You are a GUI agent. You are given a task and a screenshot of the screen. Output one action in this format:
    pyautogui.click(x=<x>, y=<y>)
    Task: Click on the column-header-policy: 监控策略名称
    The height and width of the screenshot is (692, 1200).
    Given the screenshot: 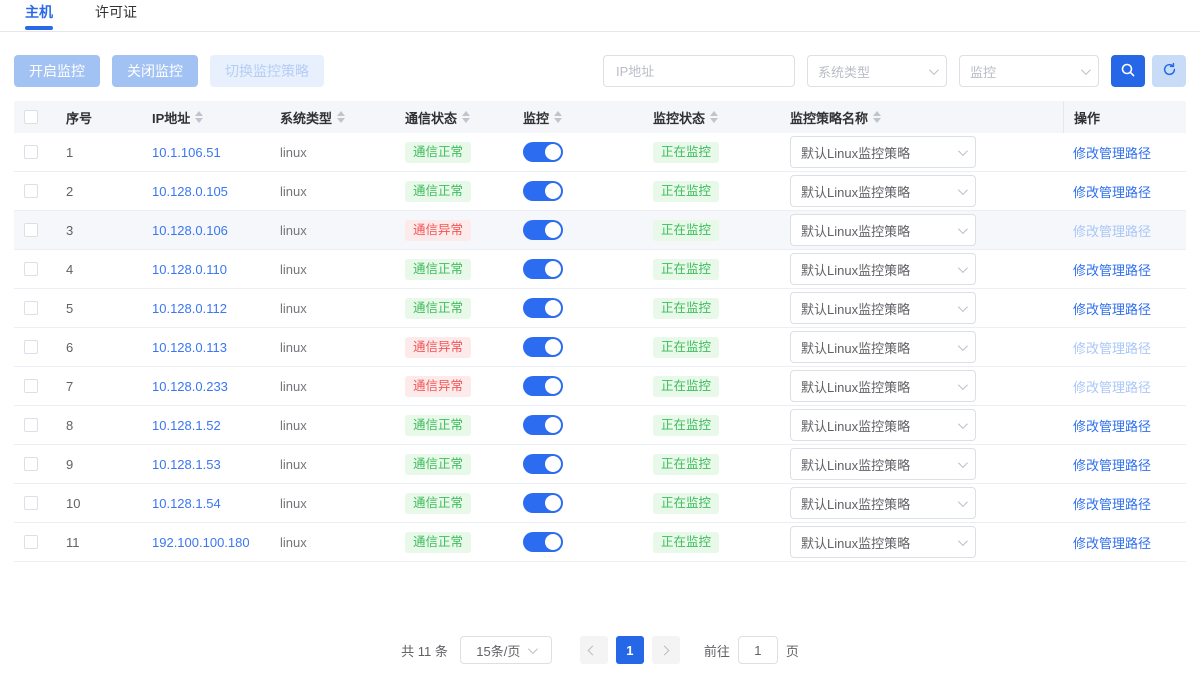 What is the action you would take?
    pyautogui.click(x=921, y=117)
    